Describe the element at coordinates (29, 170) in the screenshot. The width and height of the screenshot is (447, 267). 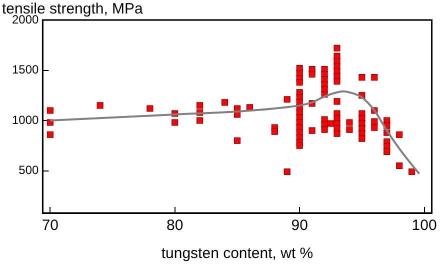
I see `y-tick-label: 500` at that location.